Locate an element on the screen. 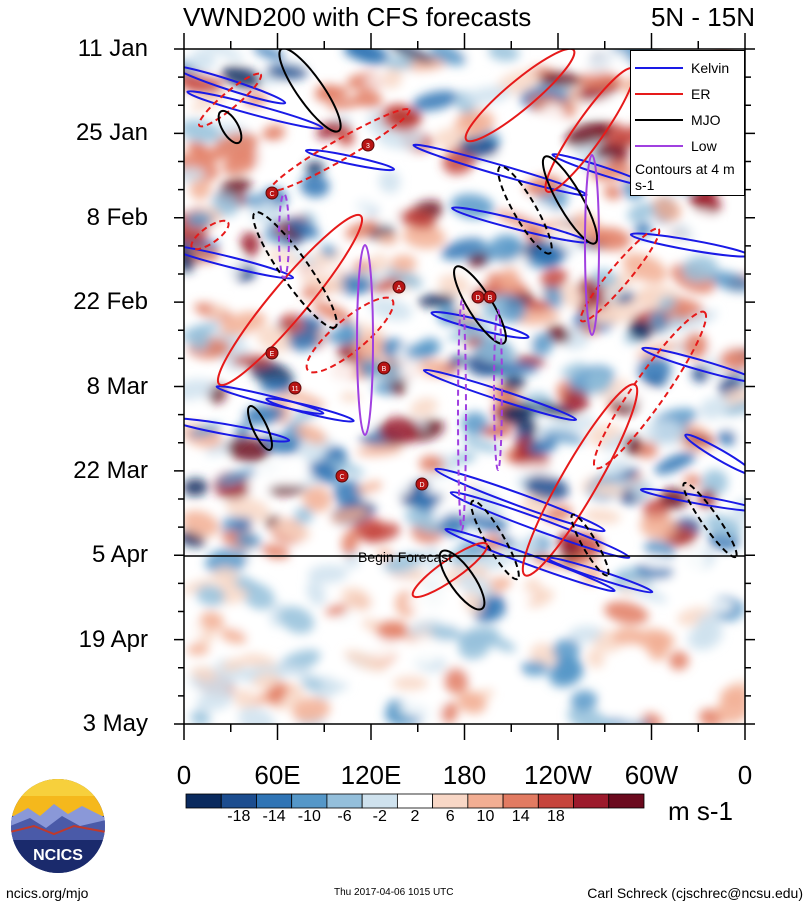 The height and width of the screenshot is (907, 809). y-tick-label: 25 Jan is located at coordinates (111, 133).